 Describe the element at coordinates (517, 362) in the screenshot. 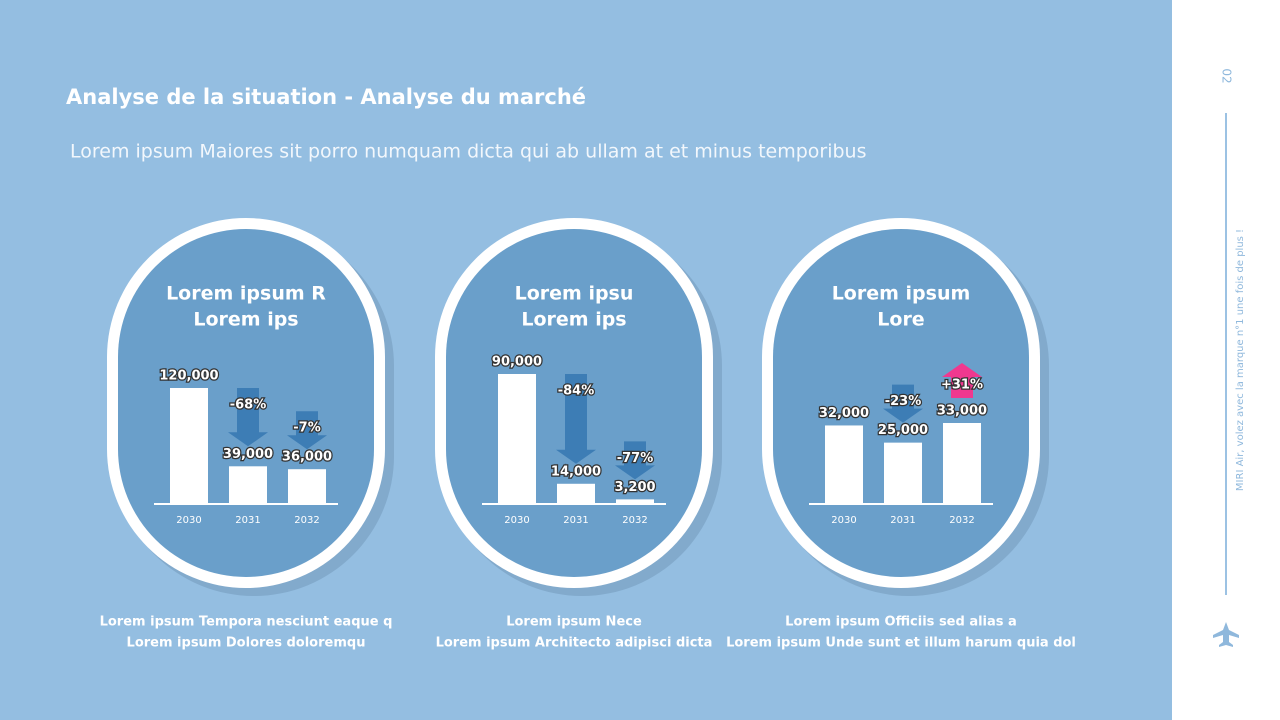

I see `value-label: 90,000` at that location.